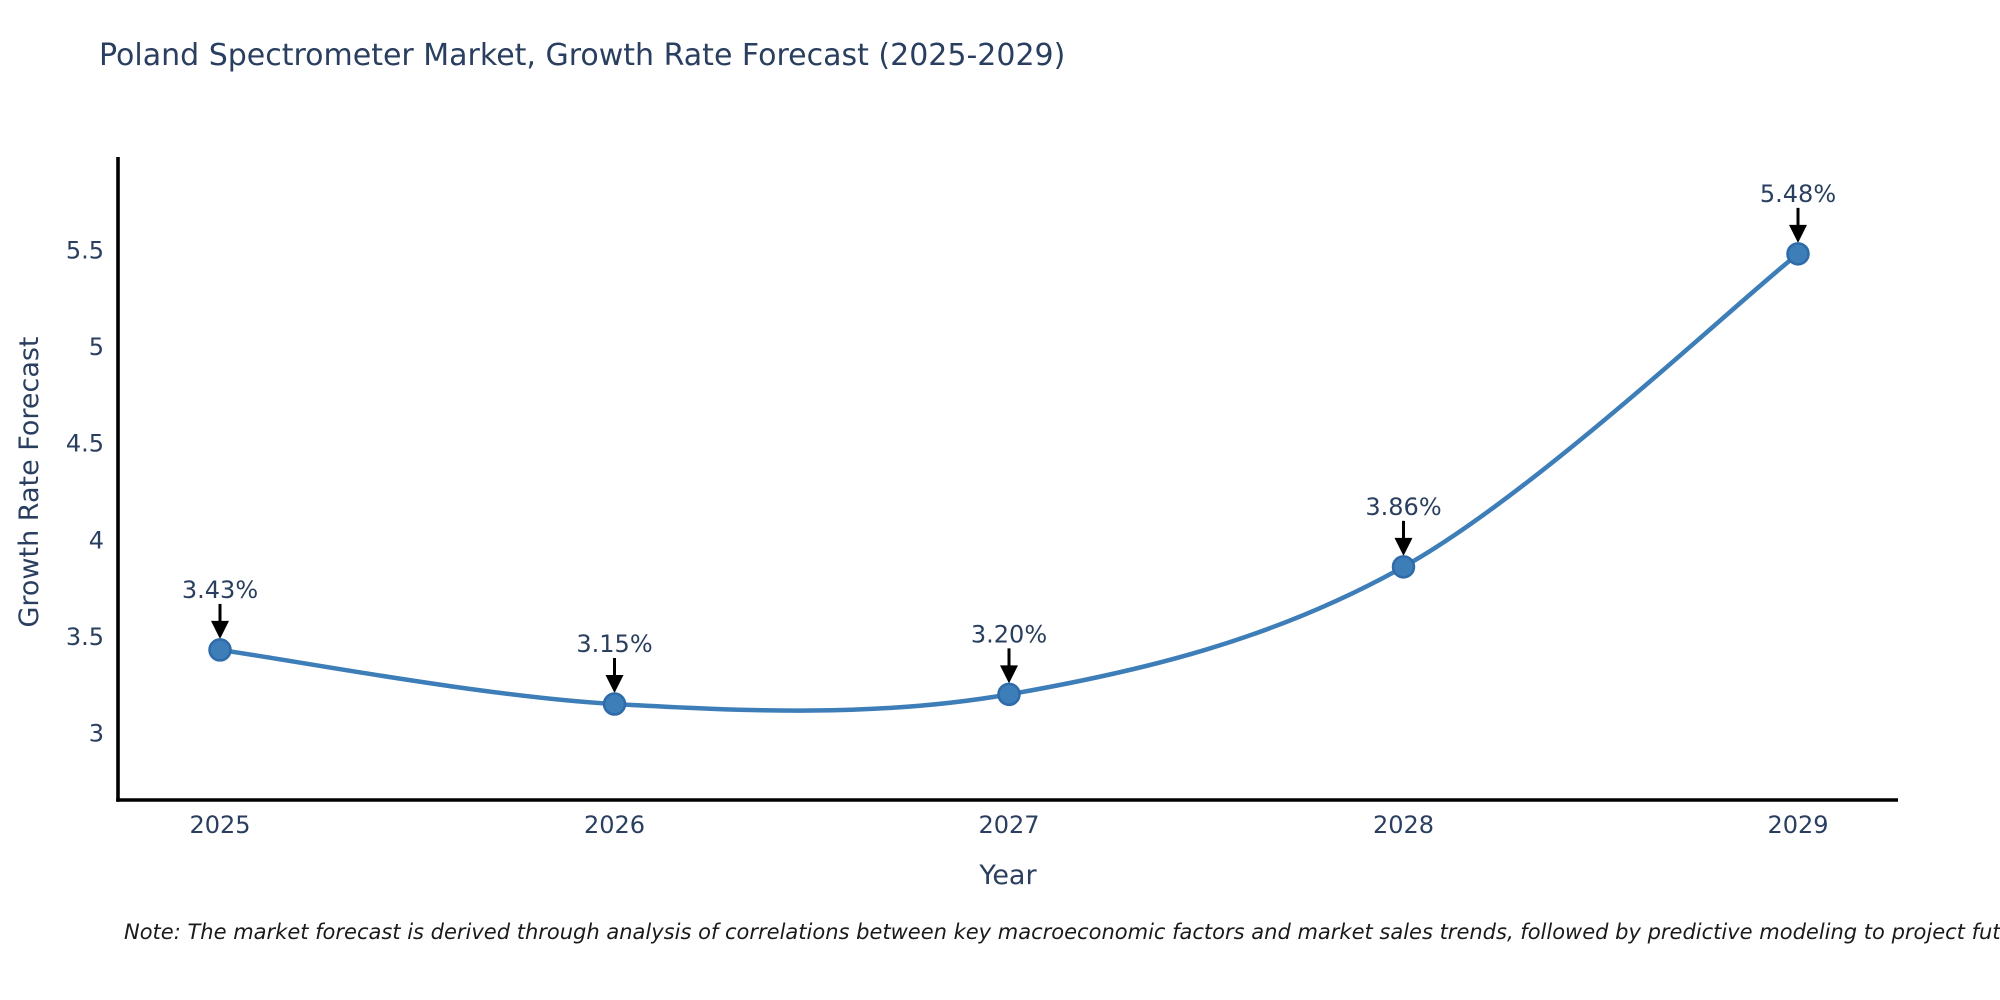  Describe the element at coordinates (29, 481) in the screenshot. I see `y-axis-title: Growth Rate Forecast` at that location.